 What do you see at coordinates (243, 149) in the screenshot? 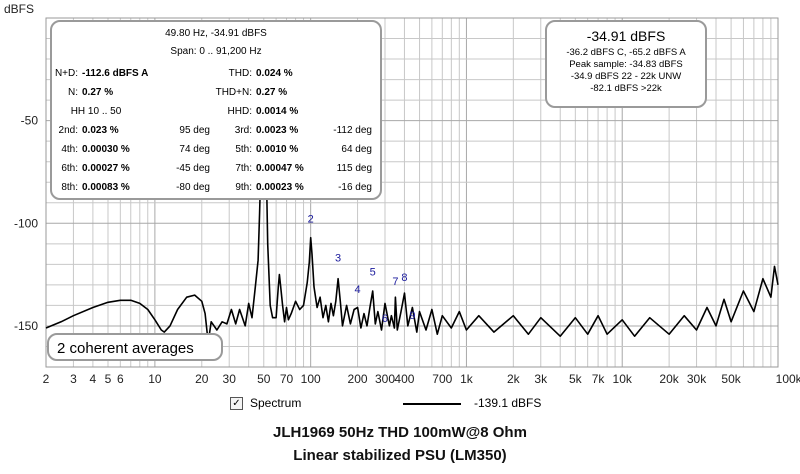
I see `measurement-label: 5th:` at bounding box center [243, 149].